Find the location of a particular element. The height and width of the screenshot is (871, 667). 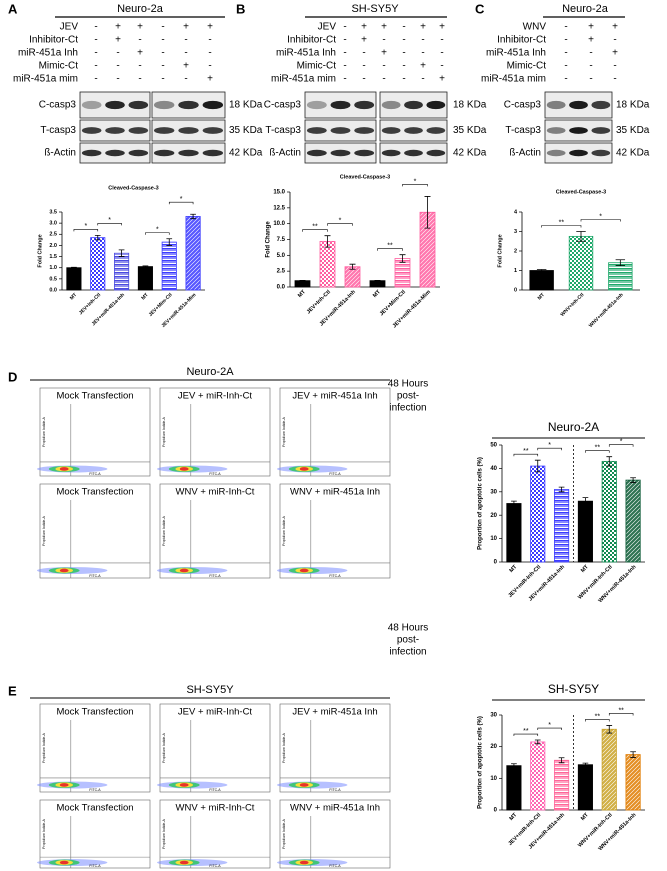

flow-plot-title: JEV + miR-451a Inh is located at coordinates (334, 396).